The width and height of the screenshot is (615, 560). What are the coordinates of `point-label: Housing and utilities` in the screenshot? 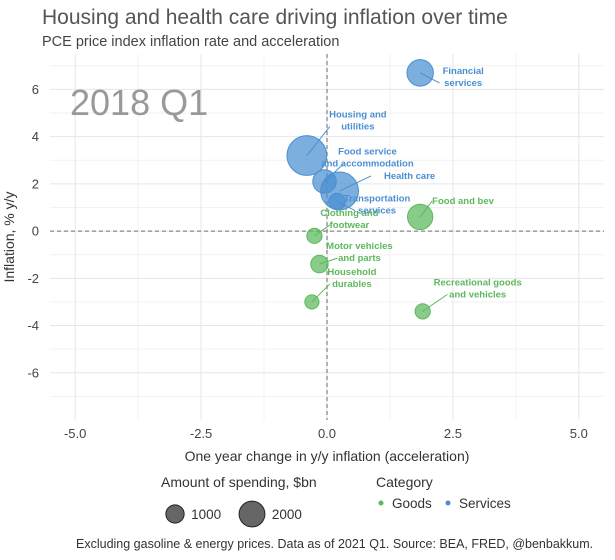 It's located at (358, 121).